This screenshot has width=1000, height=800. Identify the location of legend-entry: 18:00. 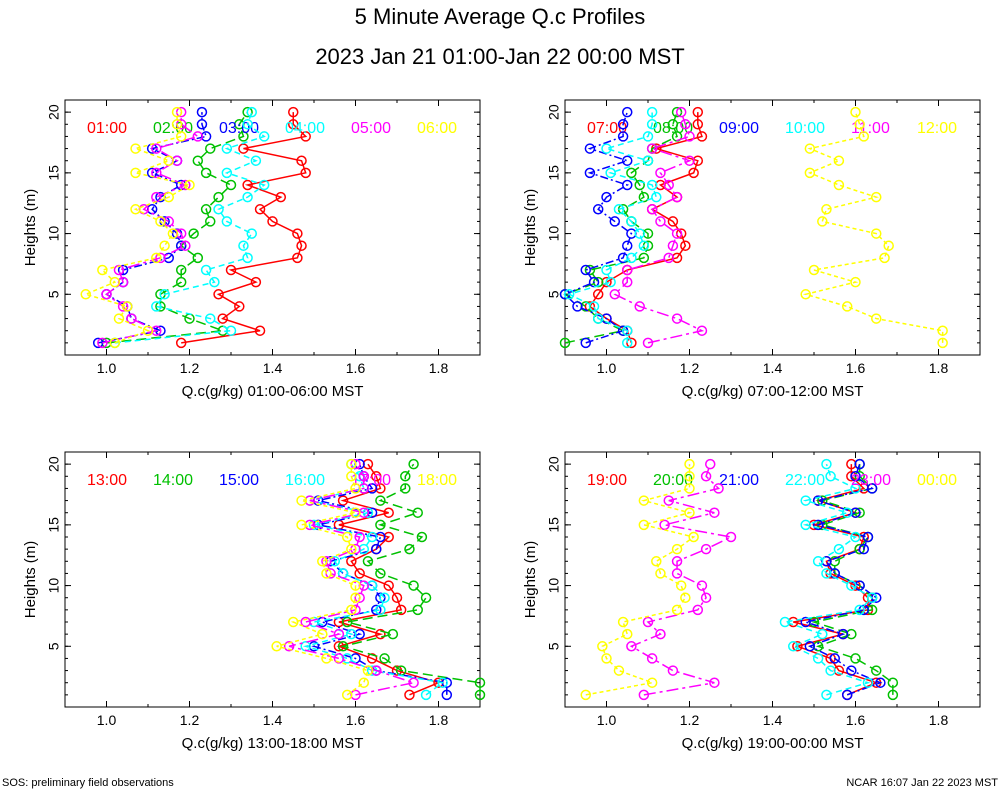
(437, 480).